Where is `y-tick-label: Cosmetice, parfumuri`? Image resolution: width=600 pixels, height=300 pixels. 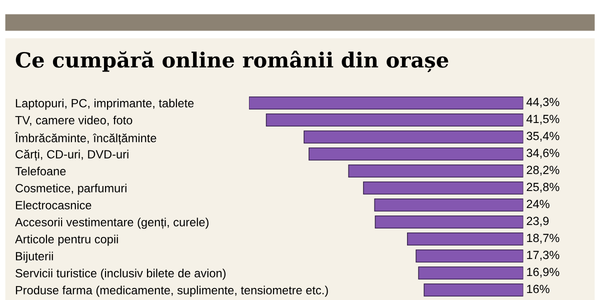
y-tick-label: Cosmetice, parfumuri is located at coordinates (71, 189).